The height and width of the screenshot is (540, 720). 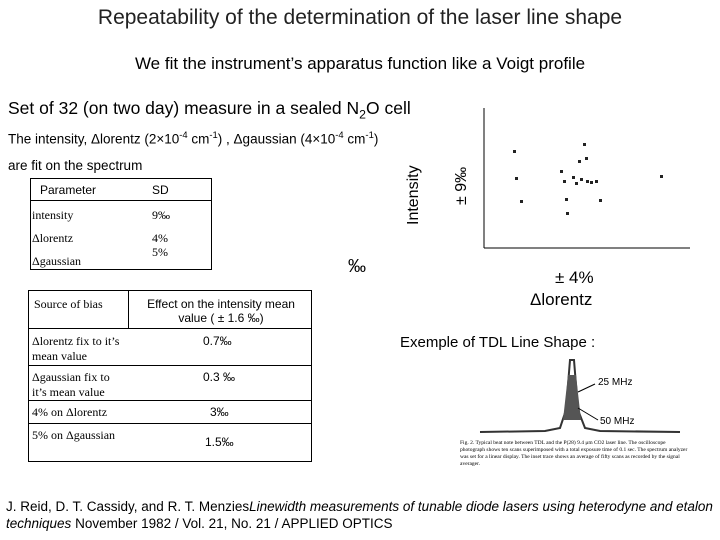 What do you see at coordinates (461, 185) in the screenshot?
I see `y-range: ± 9‰` at bounding box center [461, 185].